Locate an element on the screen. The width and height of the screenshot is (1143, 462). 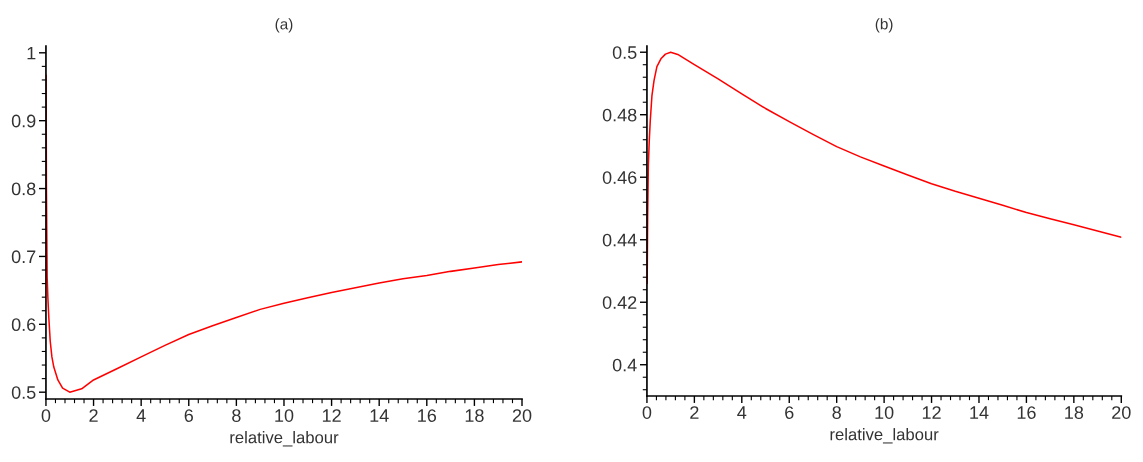
y-tick-label: 0.8 is located at coordinates (23, 189).